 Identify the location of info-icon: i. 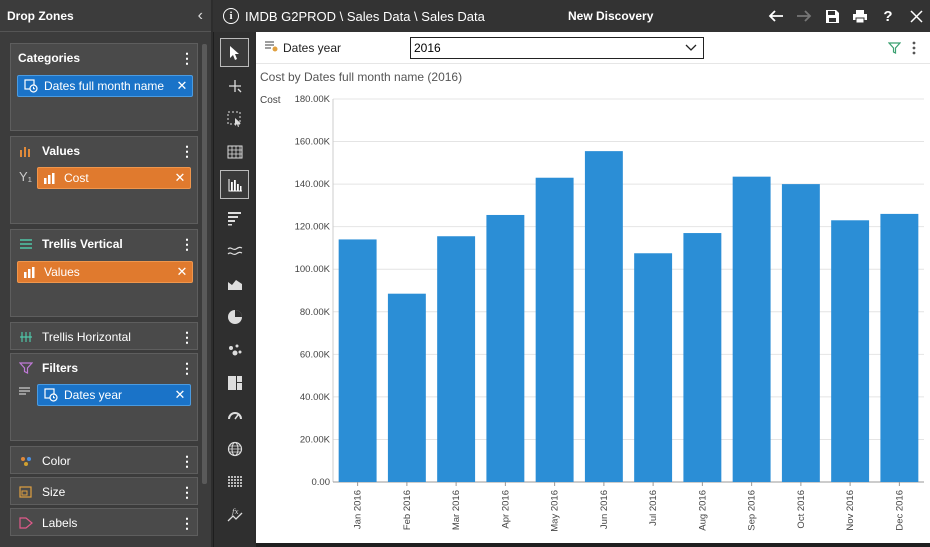
(231, 16).